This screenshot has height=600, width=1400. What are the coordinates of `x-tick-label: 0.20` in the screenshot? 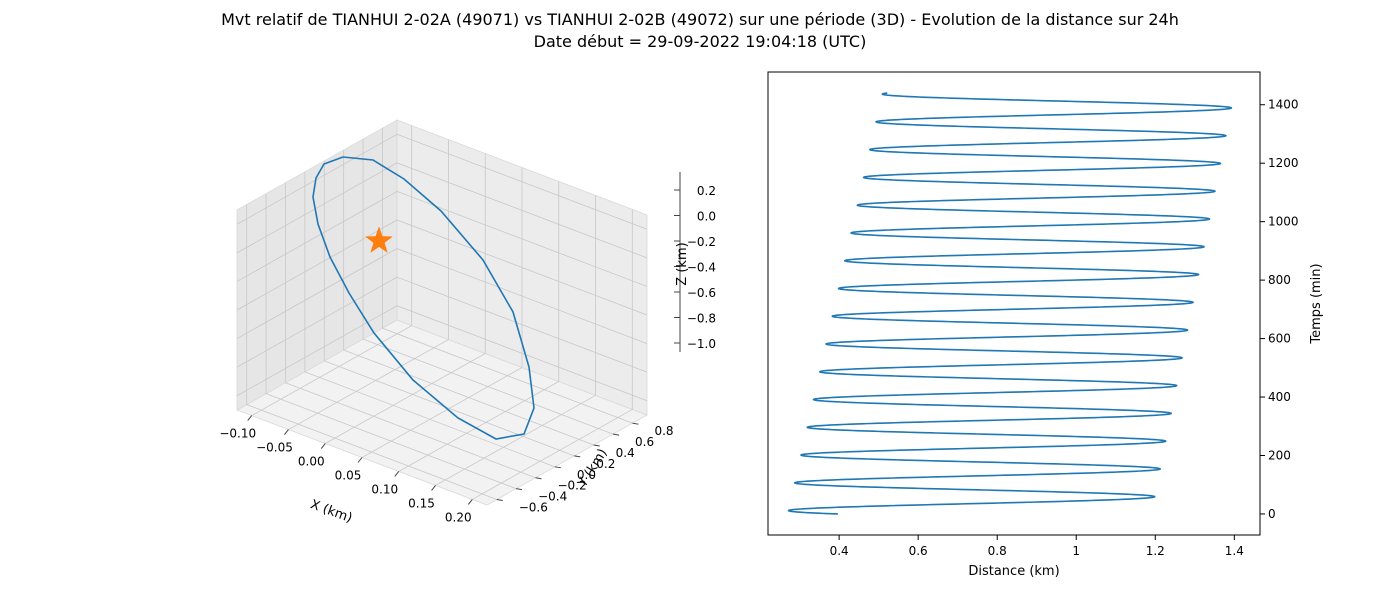 It's located at (458, 517).